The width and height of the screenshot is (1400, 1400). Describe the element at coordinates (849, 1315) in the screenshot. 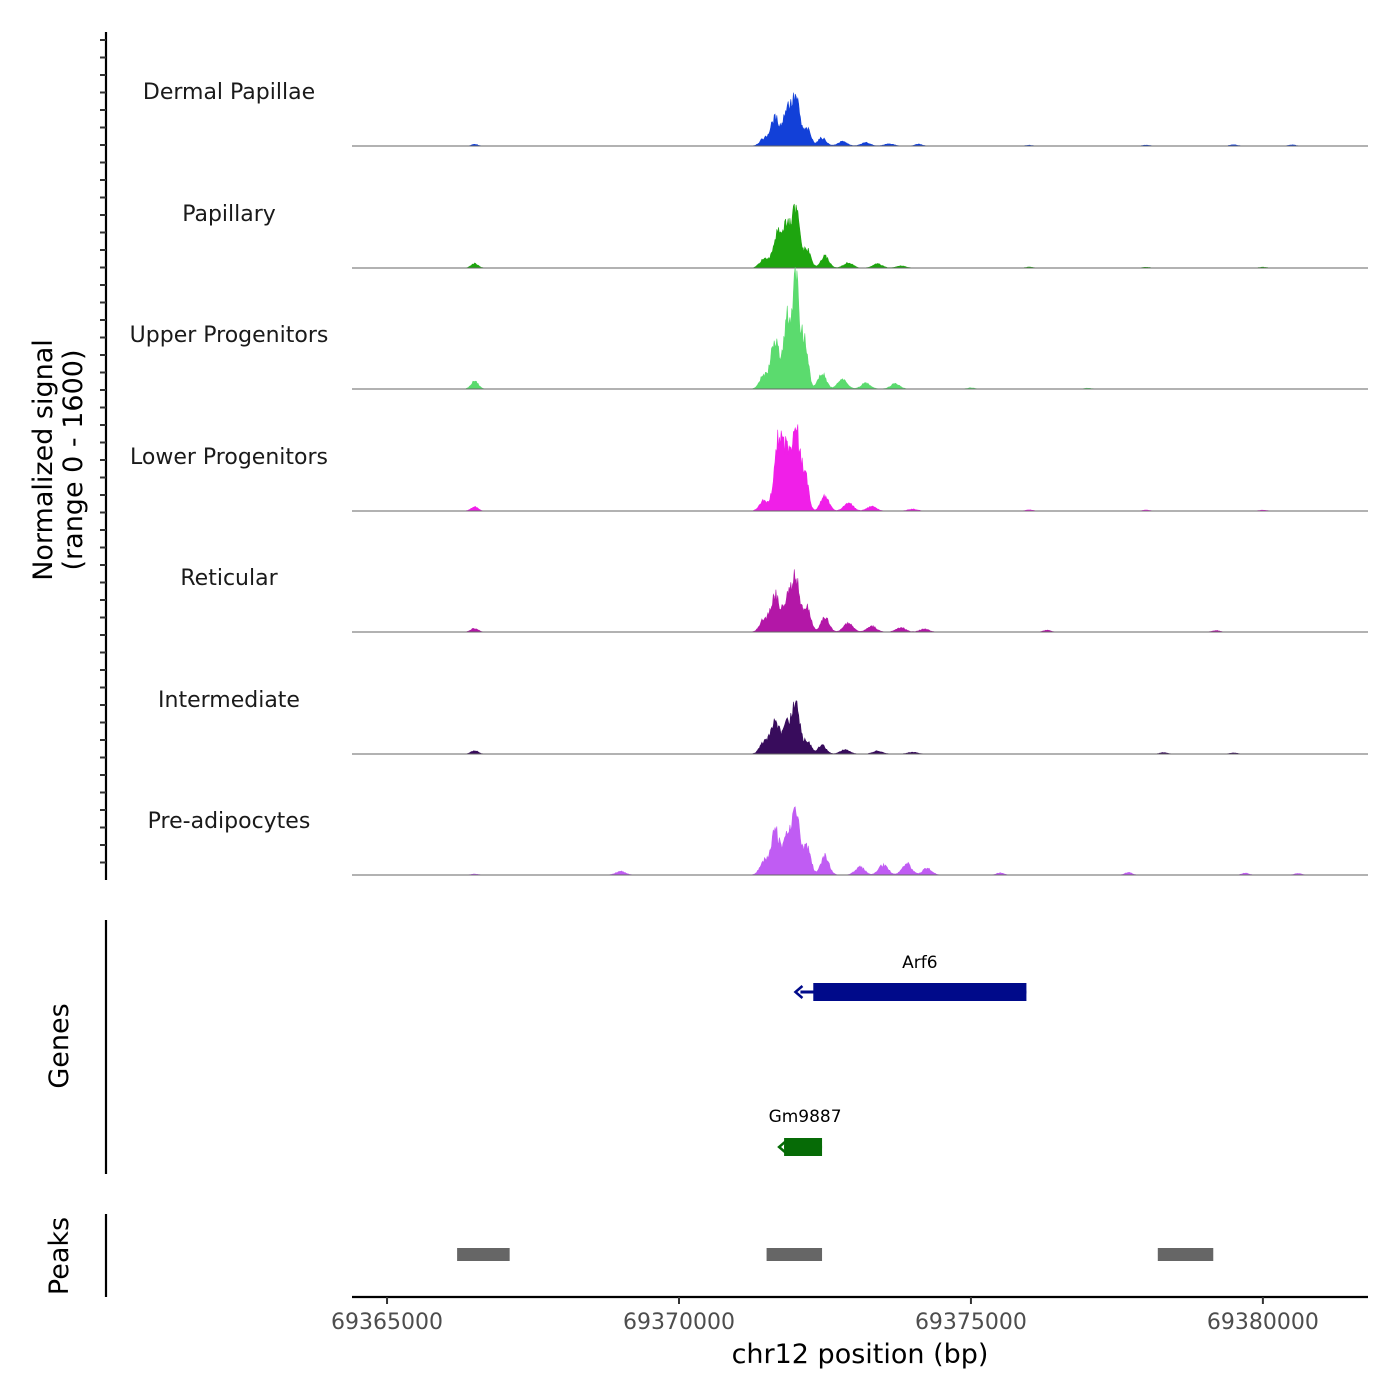

I see `x-axis: 69365000 69370000 69375000 69380000` at that location.